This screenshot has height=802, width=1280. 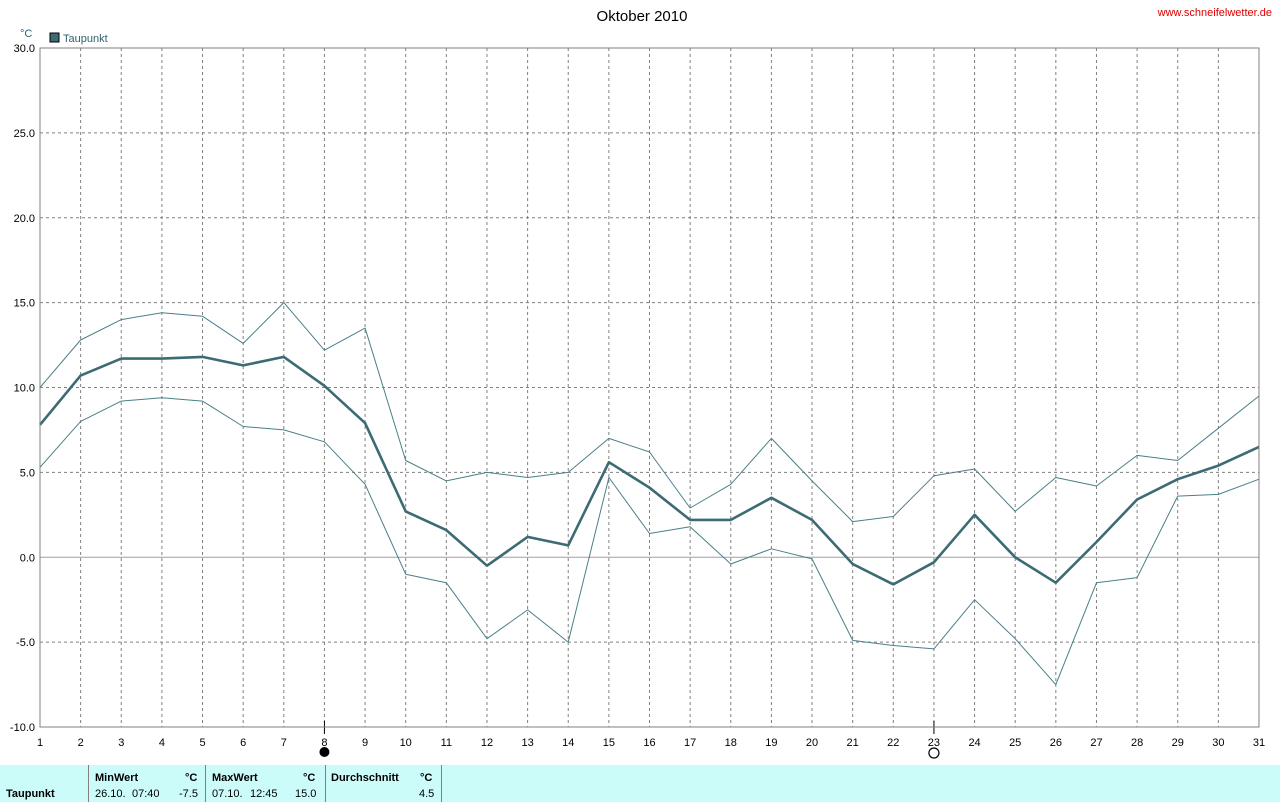 I want to click on y-axis: 30.0 25.0 20.0 15.0 10.0 5.0 0.0 -5.0 -10.0, so click(x=22, y=388).